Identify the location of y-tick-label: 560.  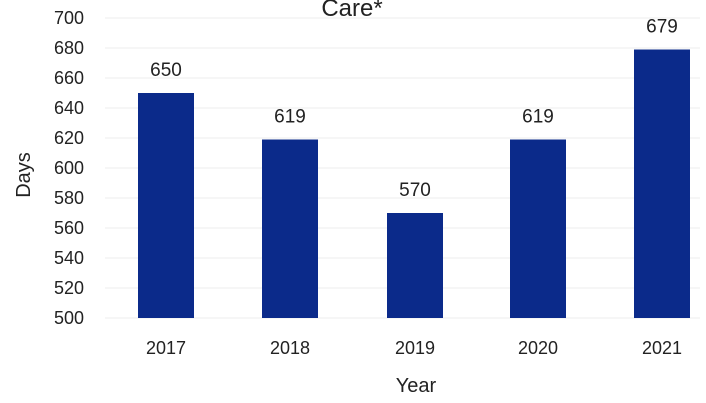
(69, 228).